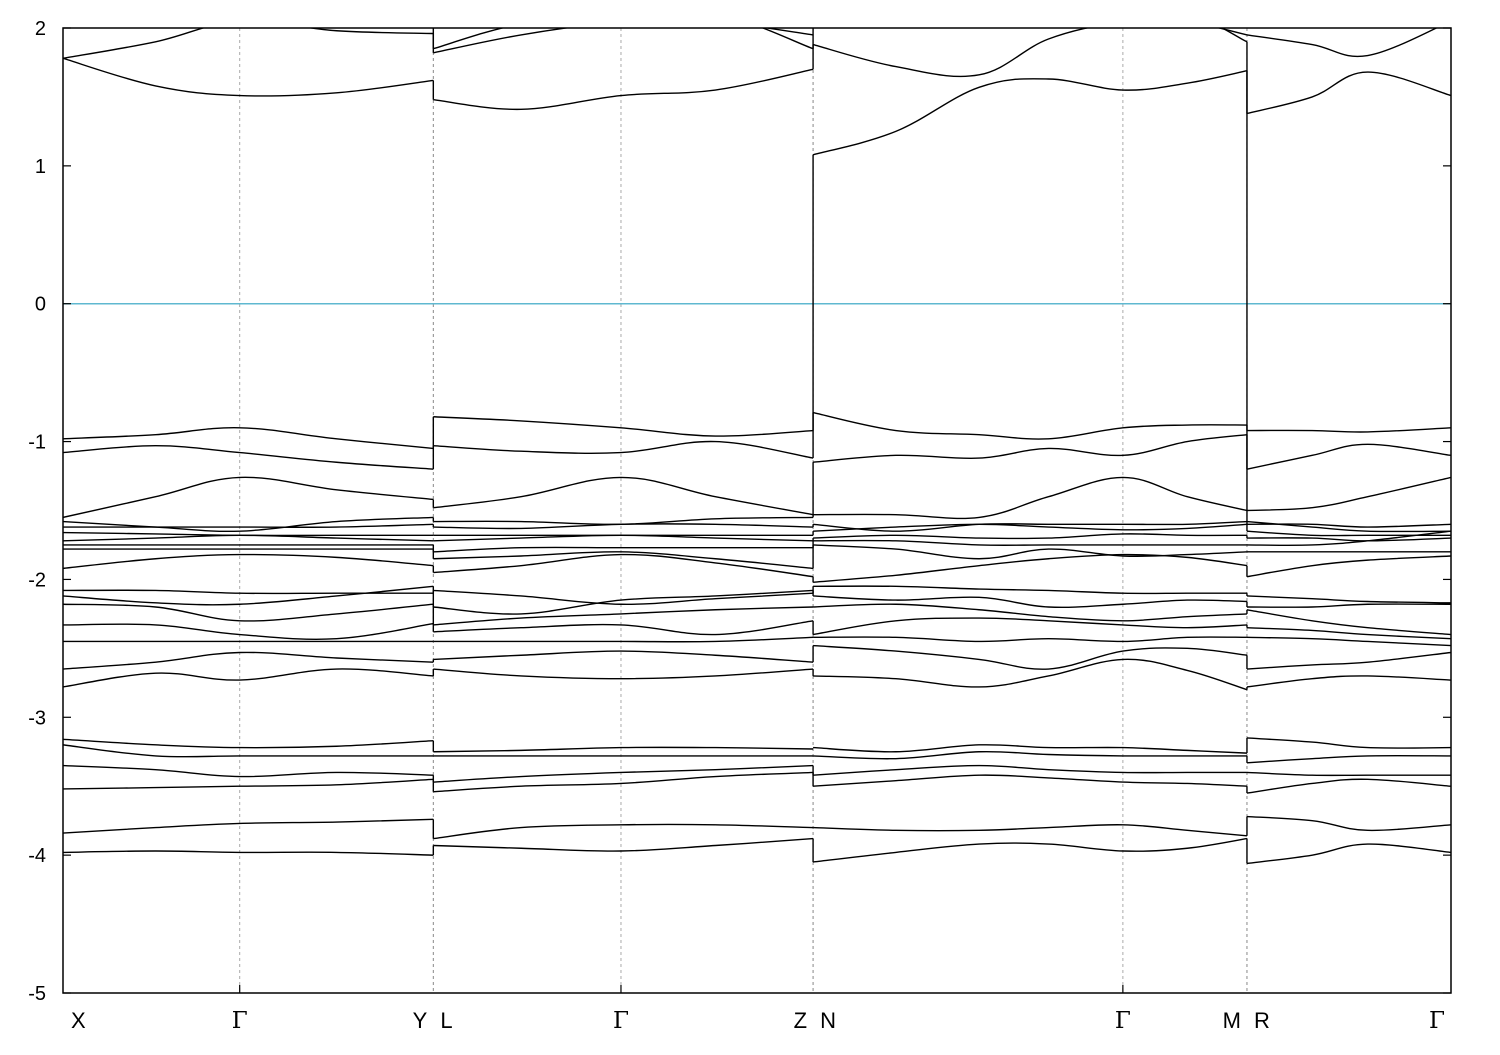 The width and height of the screenshot is (1500, 1055). I want to click on y-tick-label-3: -1, so click(37, 443).